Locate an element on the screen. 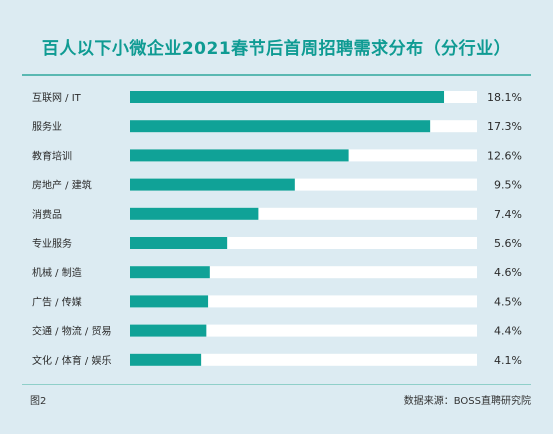  value-label: 17.3% is located at coordinates (504, 126).